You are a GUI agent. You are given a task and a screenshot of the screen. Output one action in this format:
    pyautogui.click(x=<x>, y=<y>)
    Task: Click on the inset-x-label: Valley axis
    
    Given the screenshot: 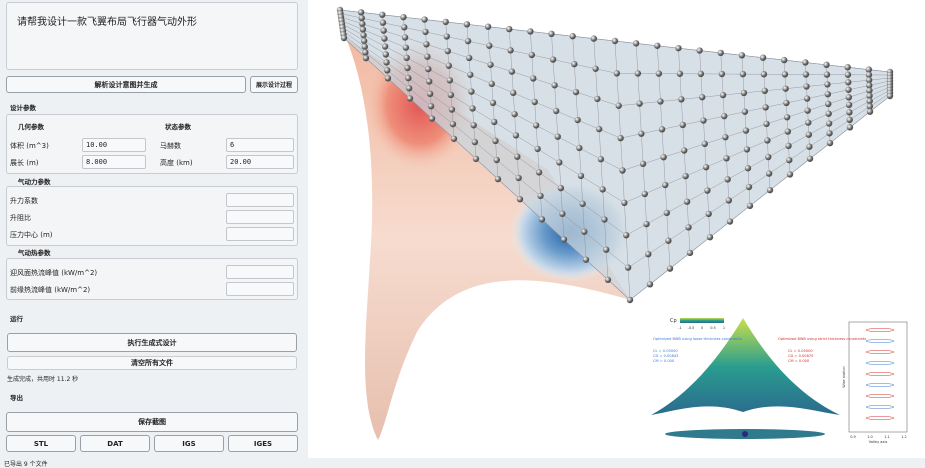 What is the action you would take?
    pyautogui.click(x=878, y=442)
    